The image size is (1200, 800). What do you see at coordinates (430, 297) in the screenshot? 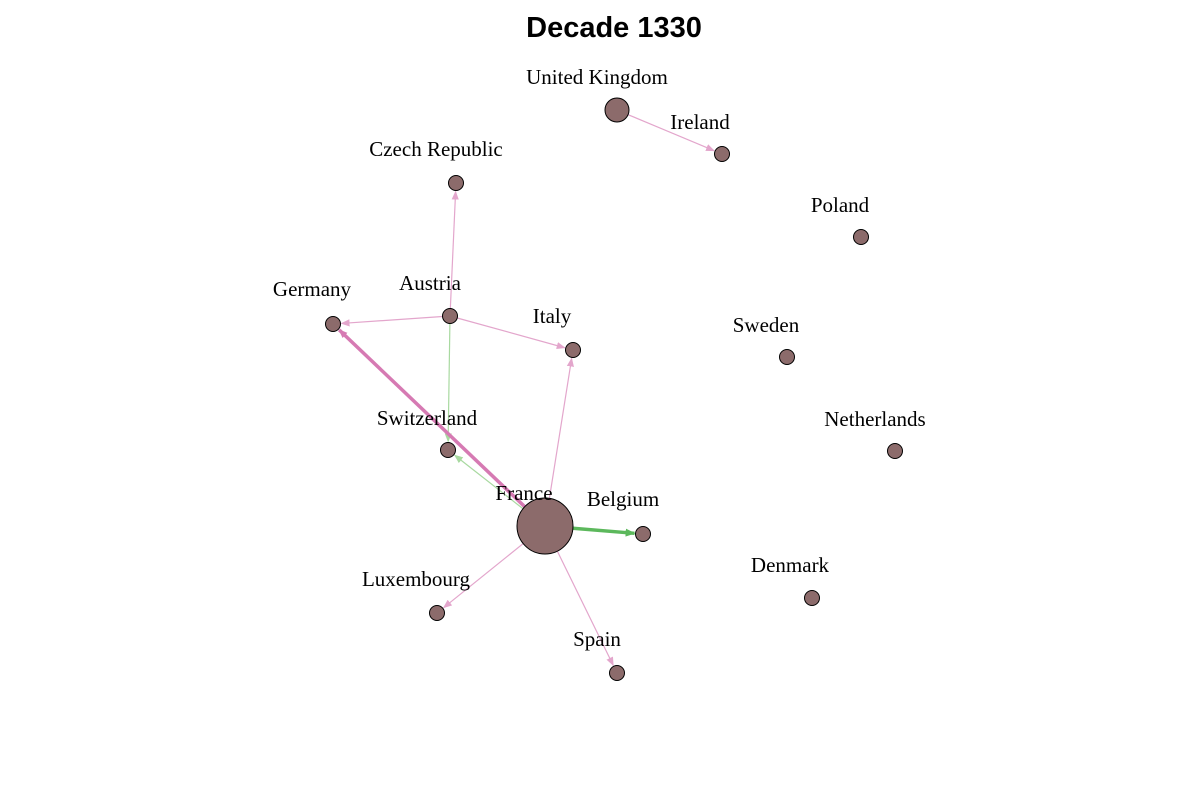
I see `node-austria: Austria` at bounding box center [430, 297].